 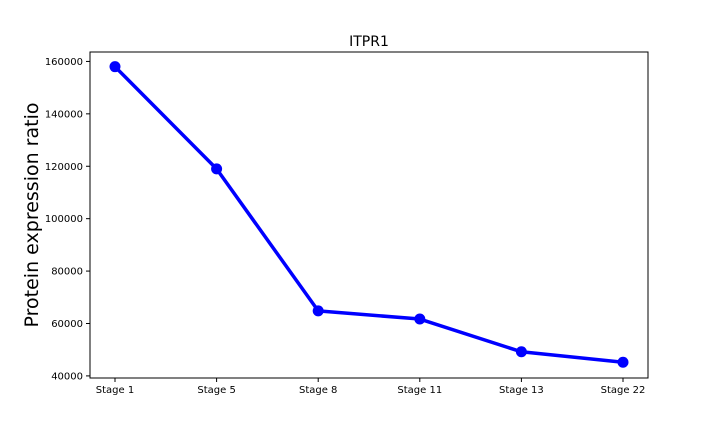 What do you see at coordinates (369, 42) in the screenshot?
I see `chart-title: ITPR1` at bounding box center [369, 42].